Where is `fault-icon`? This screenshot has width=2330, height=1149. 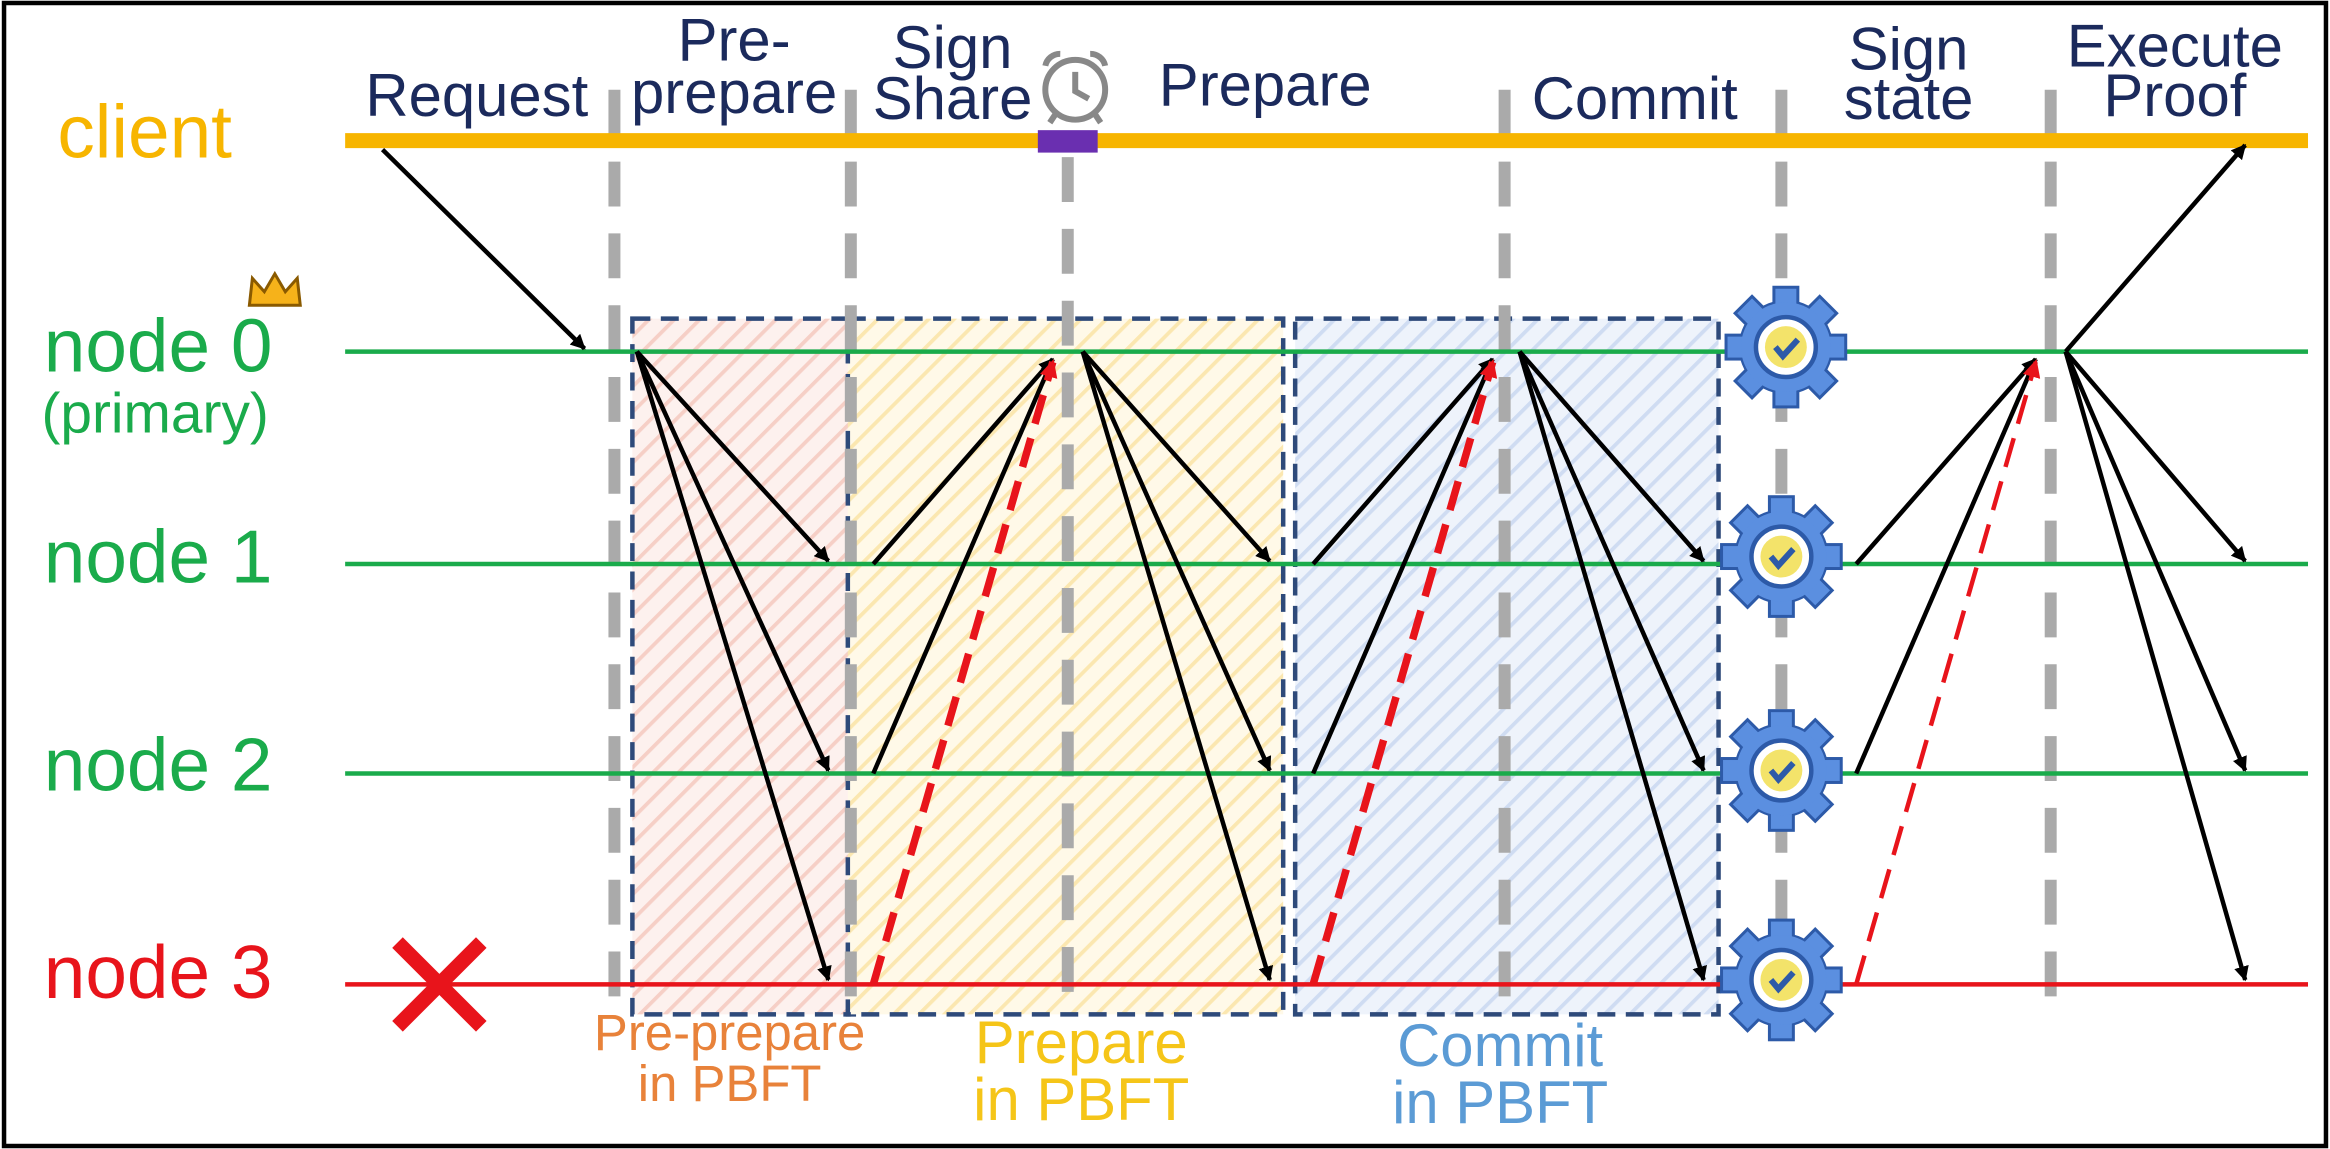 fault-icon is located at coordinates (439, 984).